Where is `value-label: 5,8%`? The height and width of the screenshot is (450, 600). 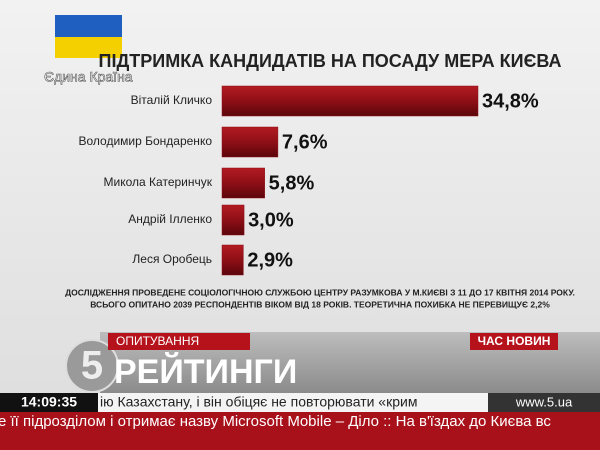 value-label: 5,8% is located at coordinates (292, 183).